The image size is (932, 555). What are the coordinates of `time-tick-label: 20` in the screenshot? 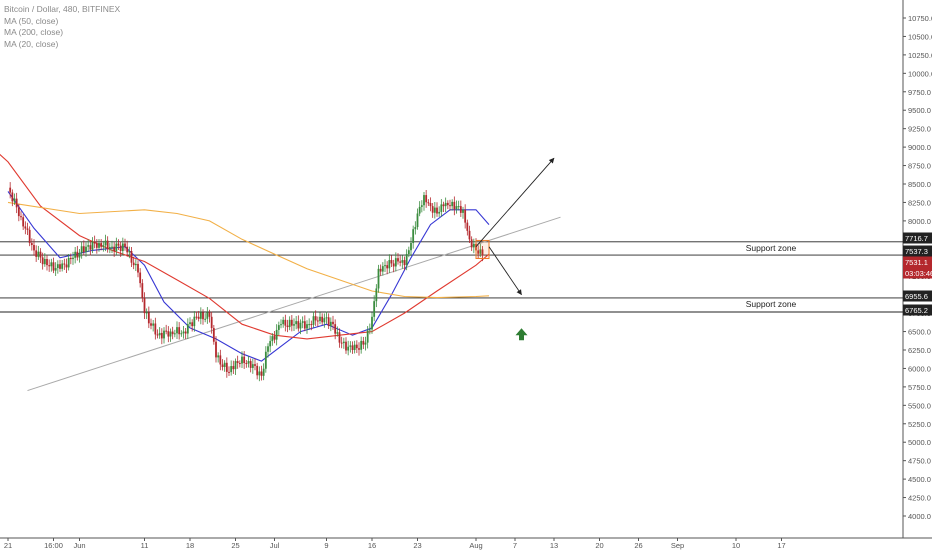 It's located at (599, 545).